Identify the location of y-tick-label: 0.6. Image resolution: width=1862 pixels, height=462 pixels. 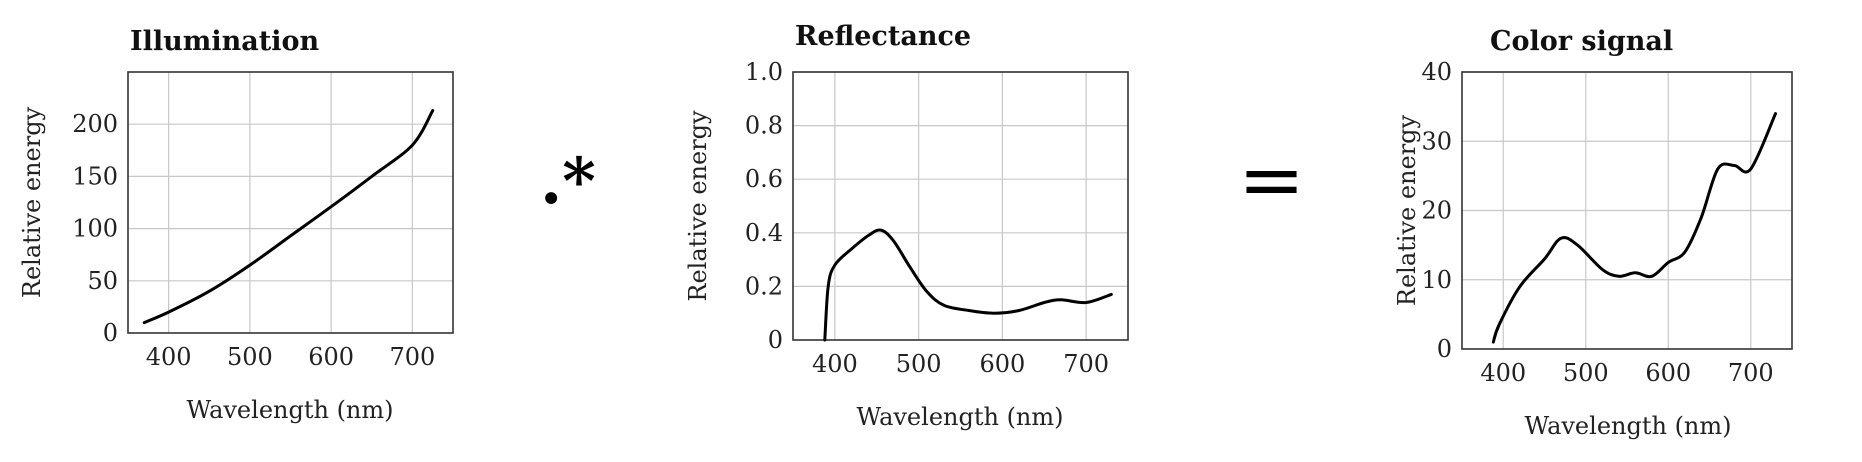
(764, 179).